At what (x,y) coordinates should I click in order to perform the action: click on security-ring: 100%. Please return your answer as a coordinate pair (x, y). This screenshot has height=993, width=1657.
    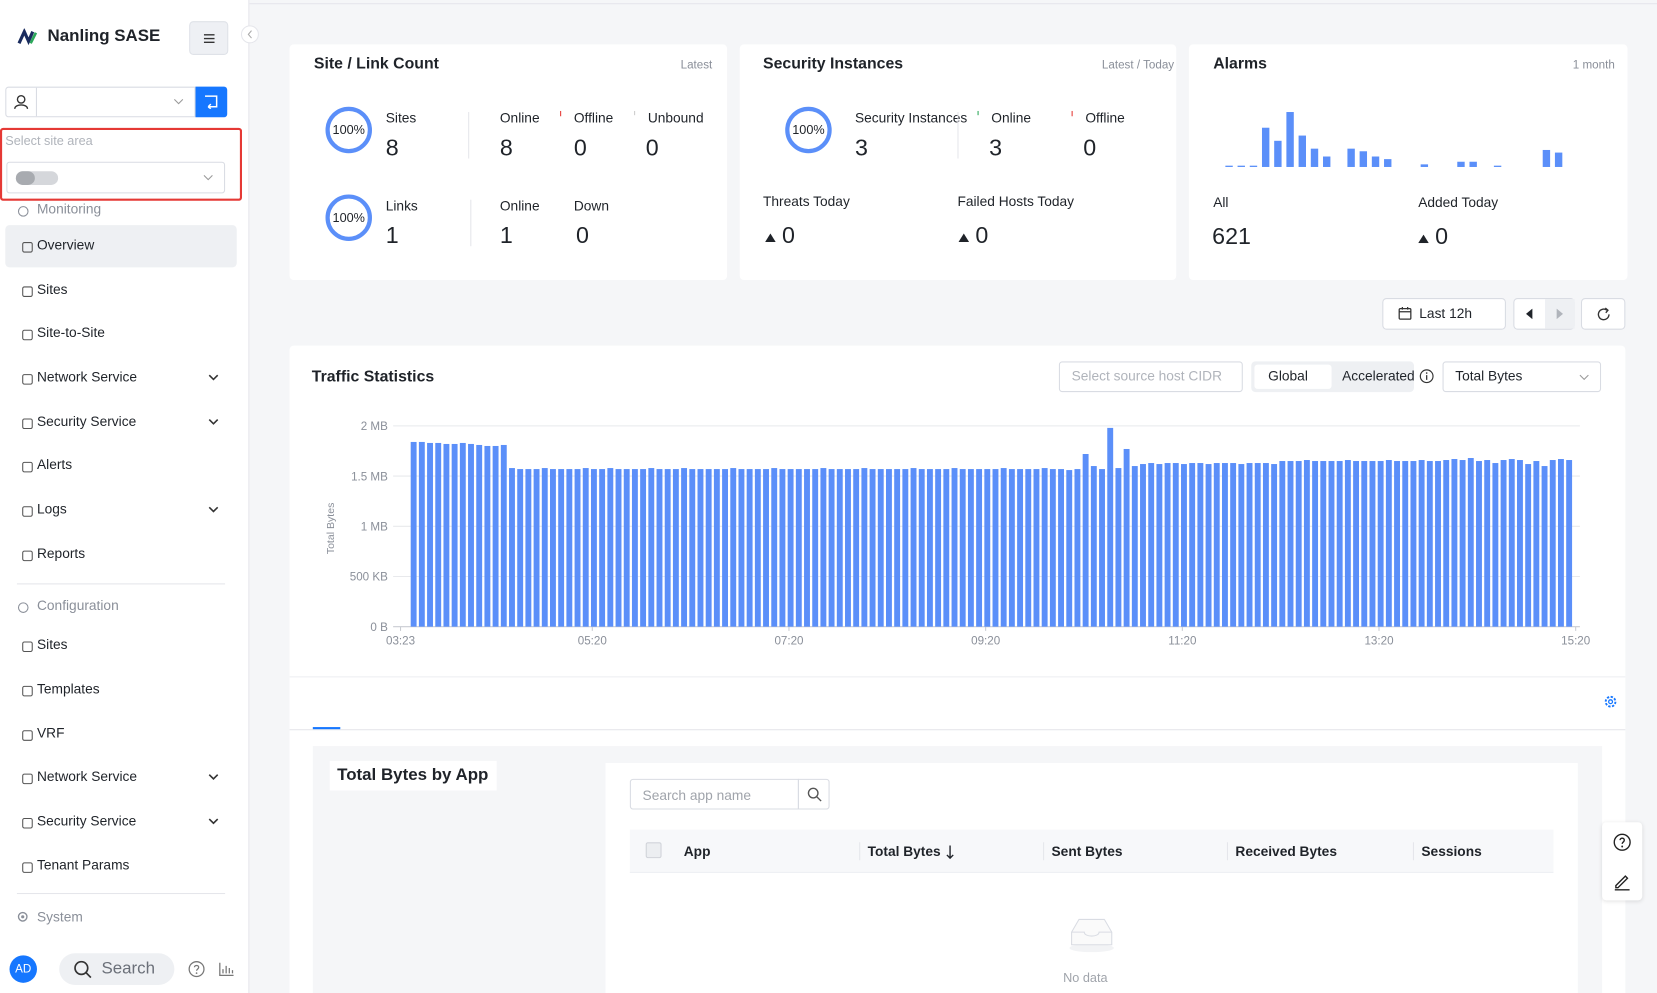
    Looking at the image, I should click on (808, 130).